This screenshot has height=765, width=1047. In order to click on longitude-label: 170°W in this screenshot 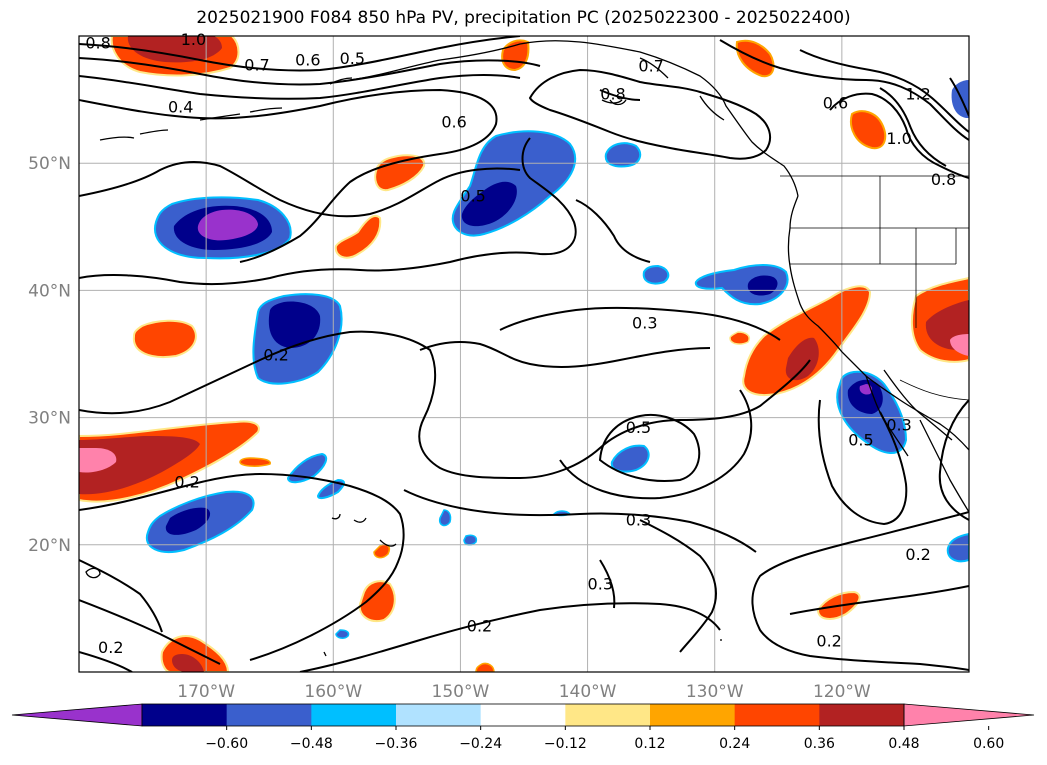, I will do `click(206, 692)`.